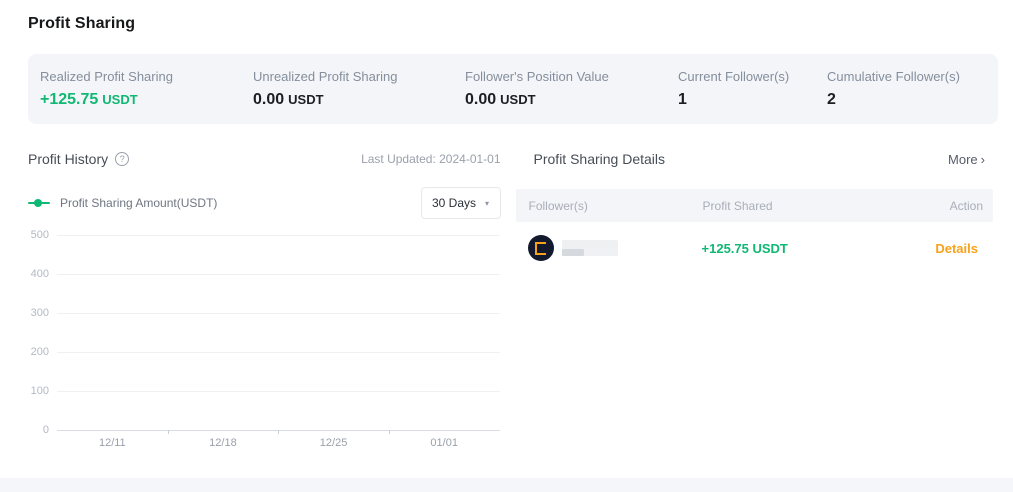 Image resolution: width=1013 pixels, height=492 pixels. Describe the element at coordinates (682, 99) in the screenshot. I see `stat-number: 1` at that location.